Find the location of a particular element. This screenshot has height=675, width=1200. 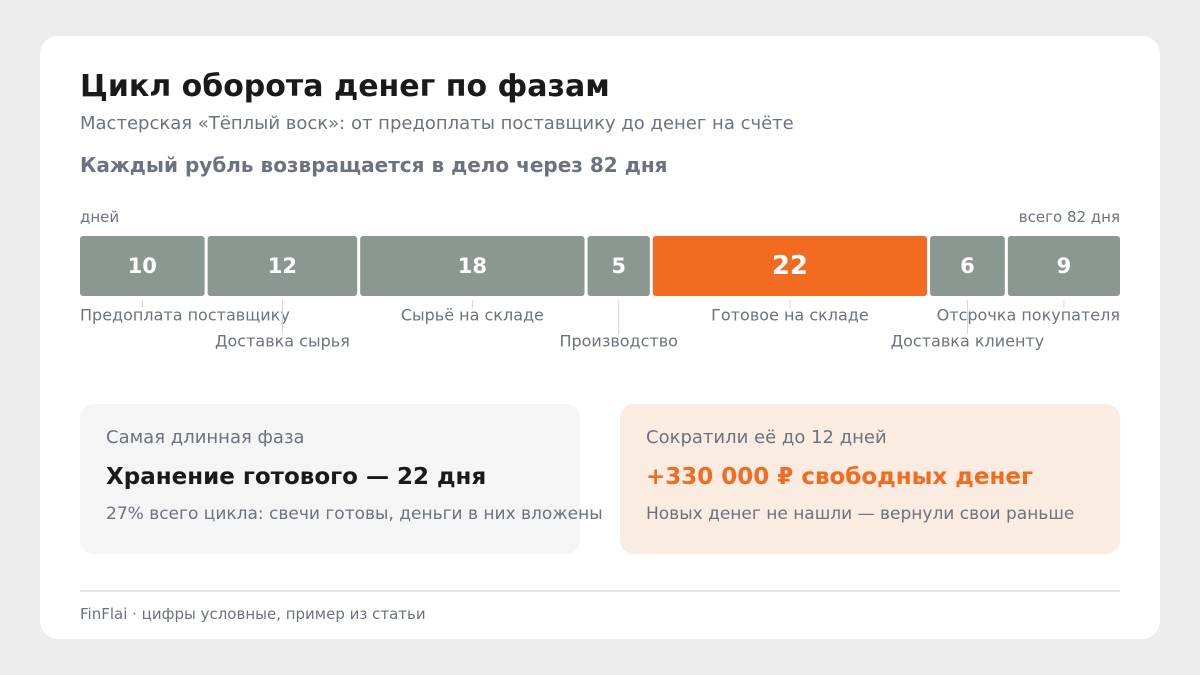

phase-value-5: 22 is located at coordinates (790, 266).